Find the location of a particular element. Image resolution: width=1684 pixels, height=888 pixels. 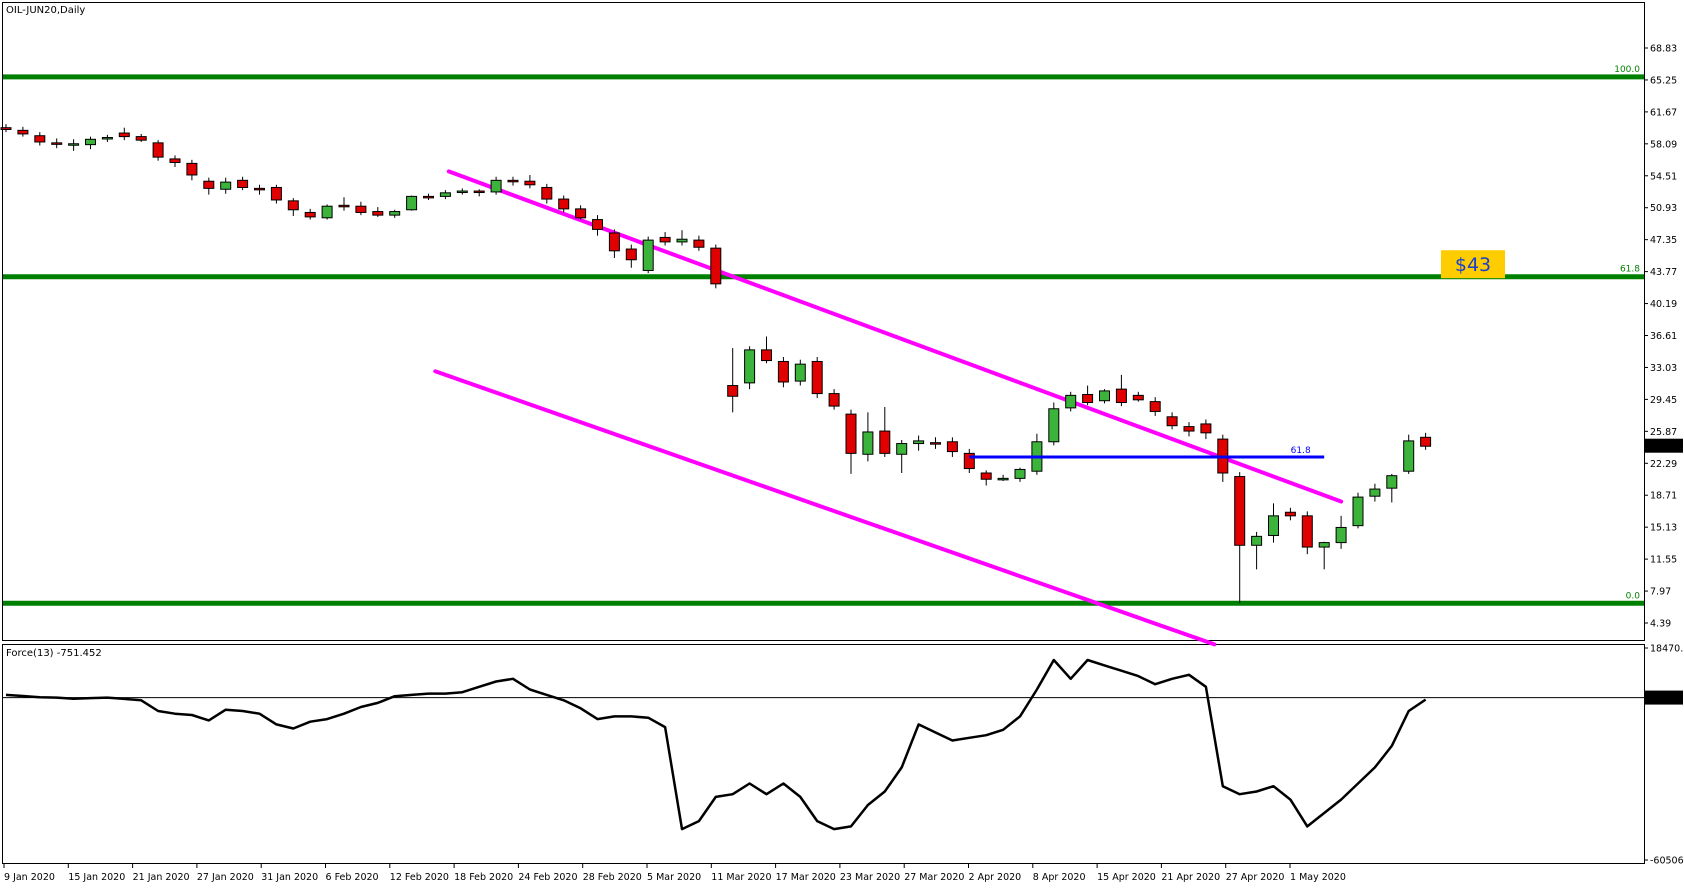

fib-level-label: 100.0 is located at coordinates (1627, 70).